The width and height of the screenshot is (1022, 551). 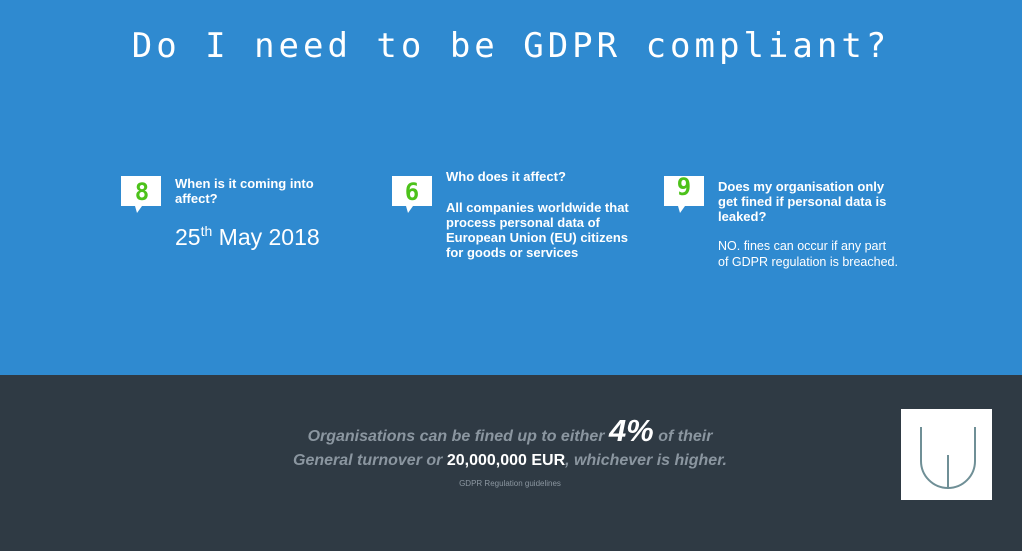 What do you see at coordinates (510, 483) in the screenshot?
I see `source-caption: GDPR Regulation guidelines` at bounding box center [510, 483].